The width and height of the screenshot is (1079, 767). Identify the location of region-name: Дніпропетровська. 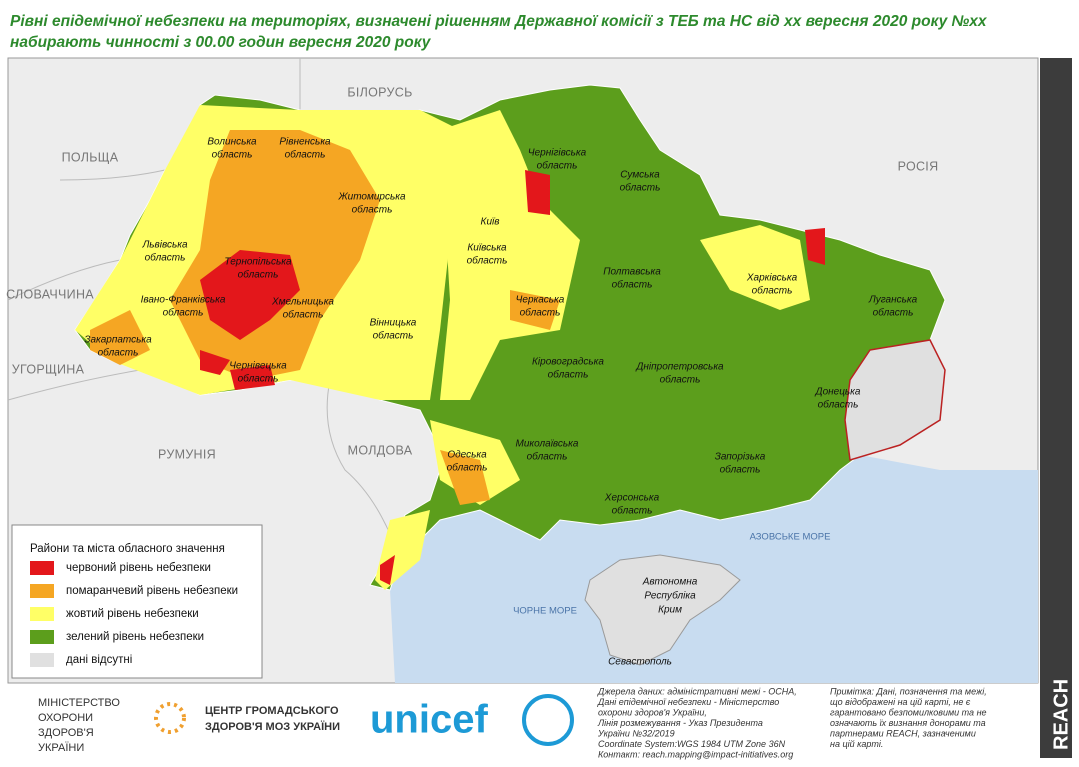
(679, 367).